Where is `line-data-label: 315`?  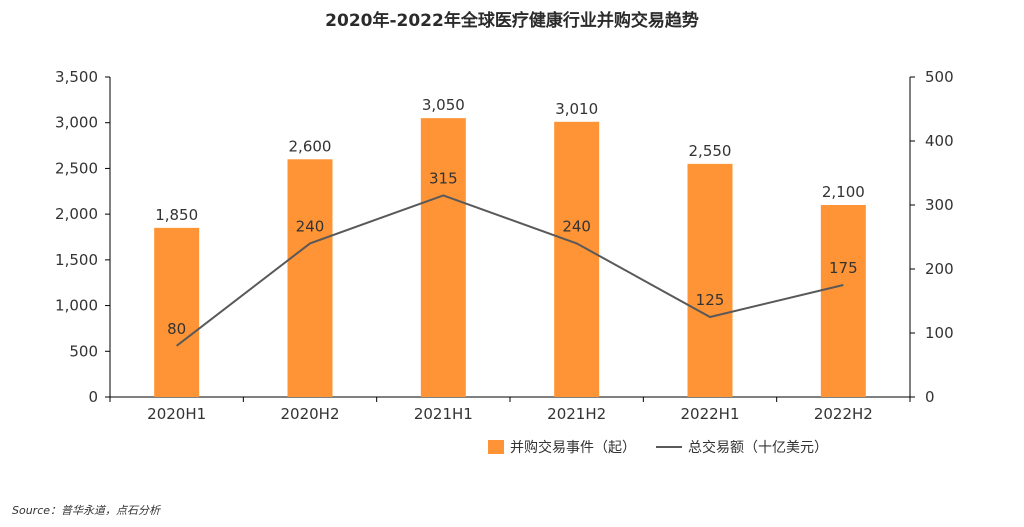 line-data-label: 315 is located at coordinates (443, 178).